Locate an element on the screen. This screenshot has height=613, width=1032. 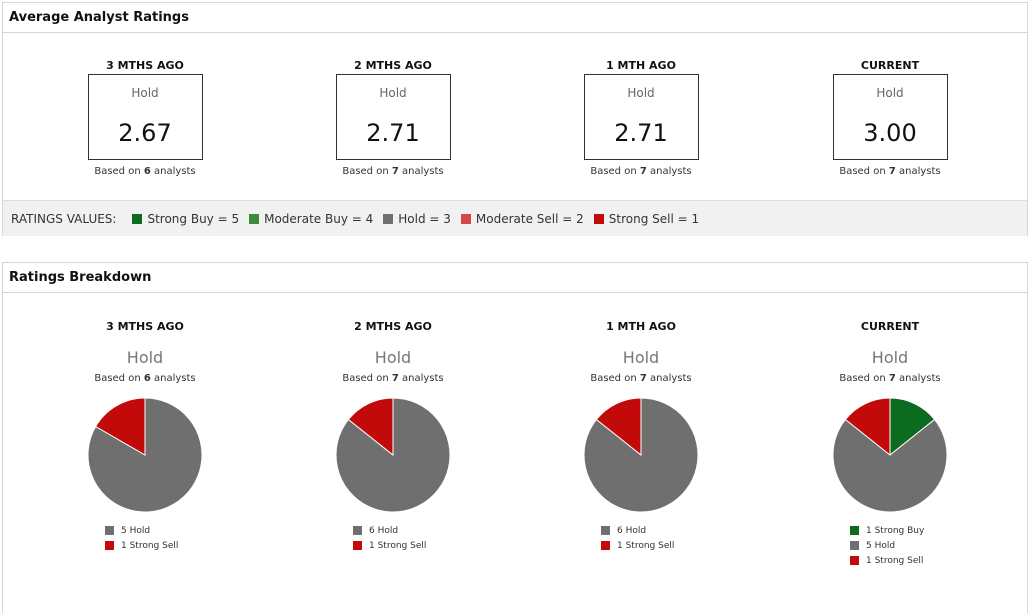
legend-item-hold: Hold = 3 is located at coordinates (417, 219).